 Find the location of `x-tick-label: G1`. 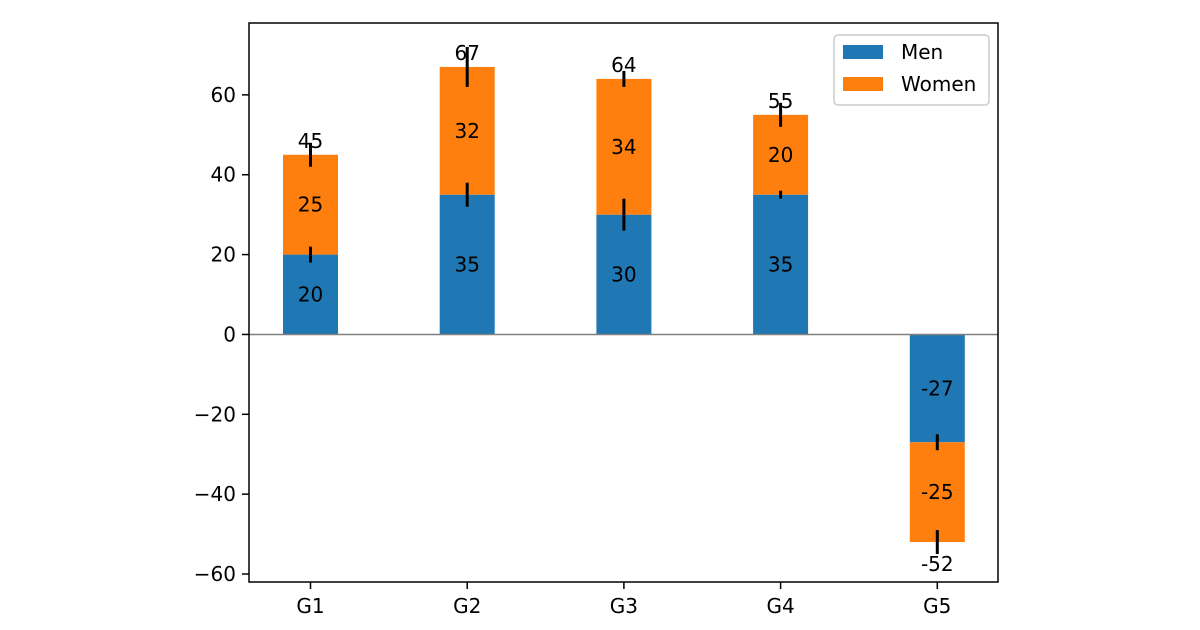

x-tick-label: G1 is located at coordinates (310, 606).